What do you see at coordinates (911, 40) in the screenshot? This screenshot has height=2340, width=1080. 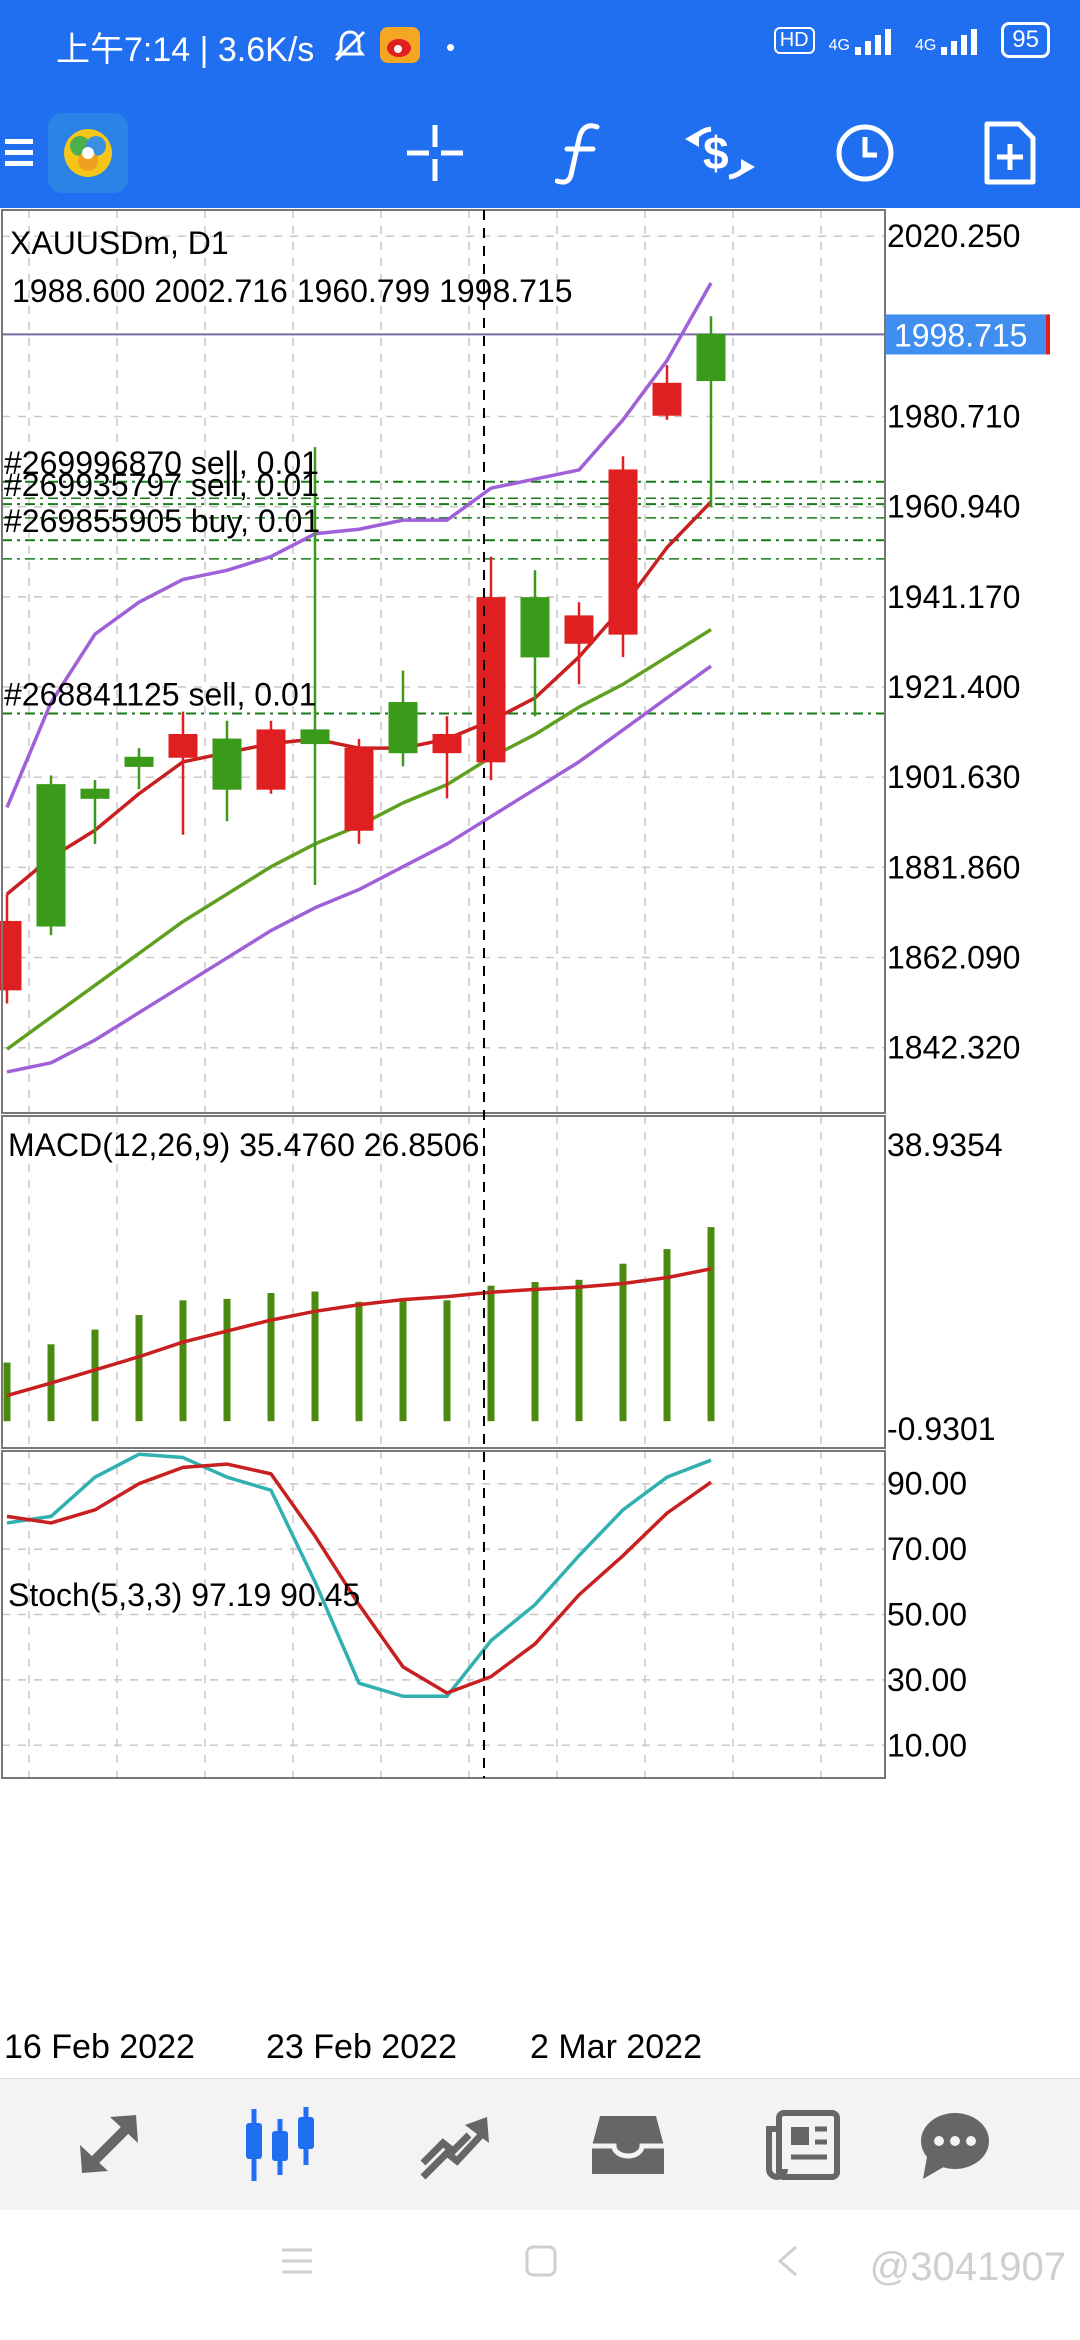 I see `status-right: HD 4G 4G 95` at bounding box center [911, 40].